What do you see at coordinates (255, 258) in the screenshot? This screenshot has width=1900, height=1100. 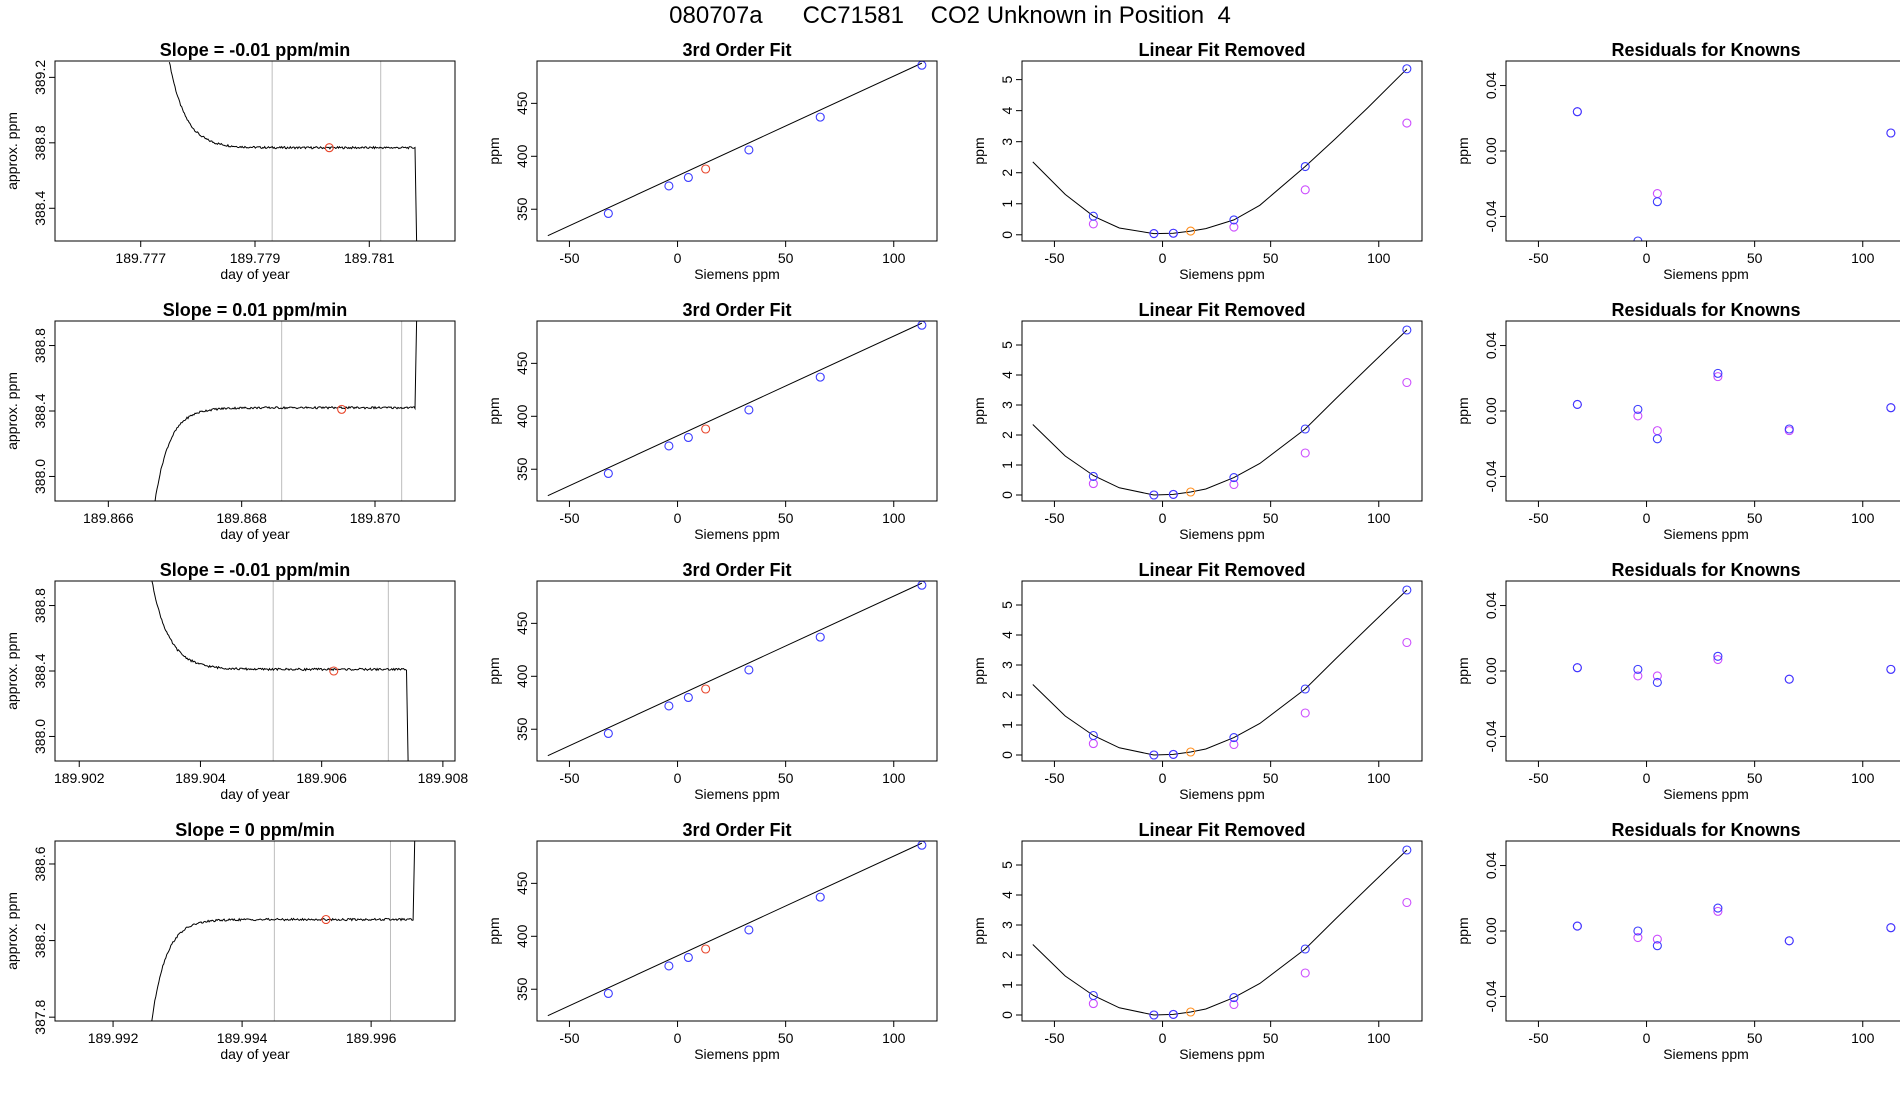 I see `x-tick-label: 189.779` at bounding box center [255, 258].